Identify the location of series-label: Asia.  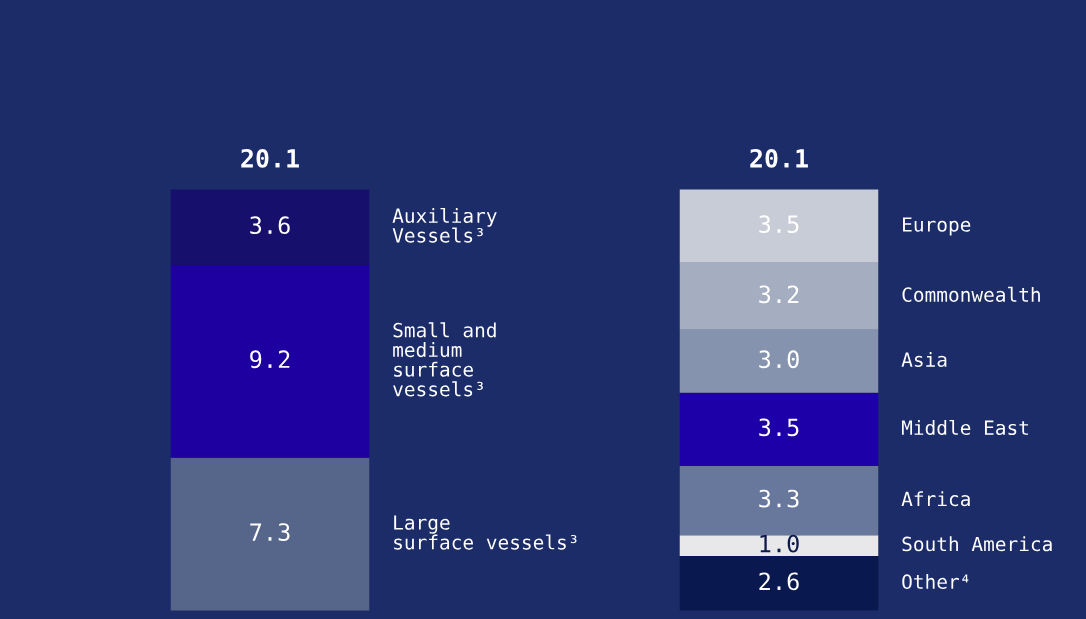
(924, 359).